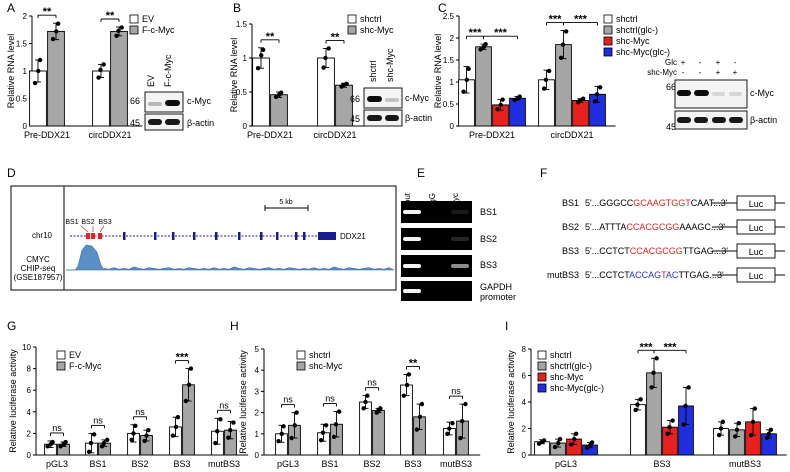 The image size is (790, 472). What do you see at coordinates (151, 81) in the screenshot?
I see `lane-label: EV` at bounding box center [151, 81].